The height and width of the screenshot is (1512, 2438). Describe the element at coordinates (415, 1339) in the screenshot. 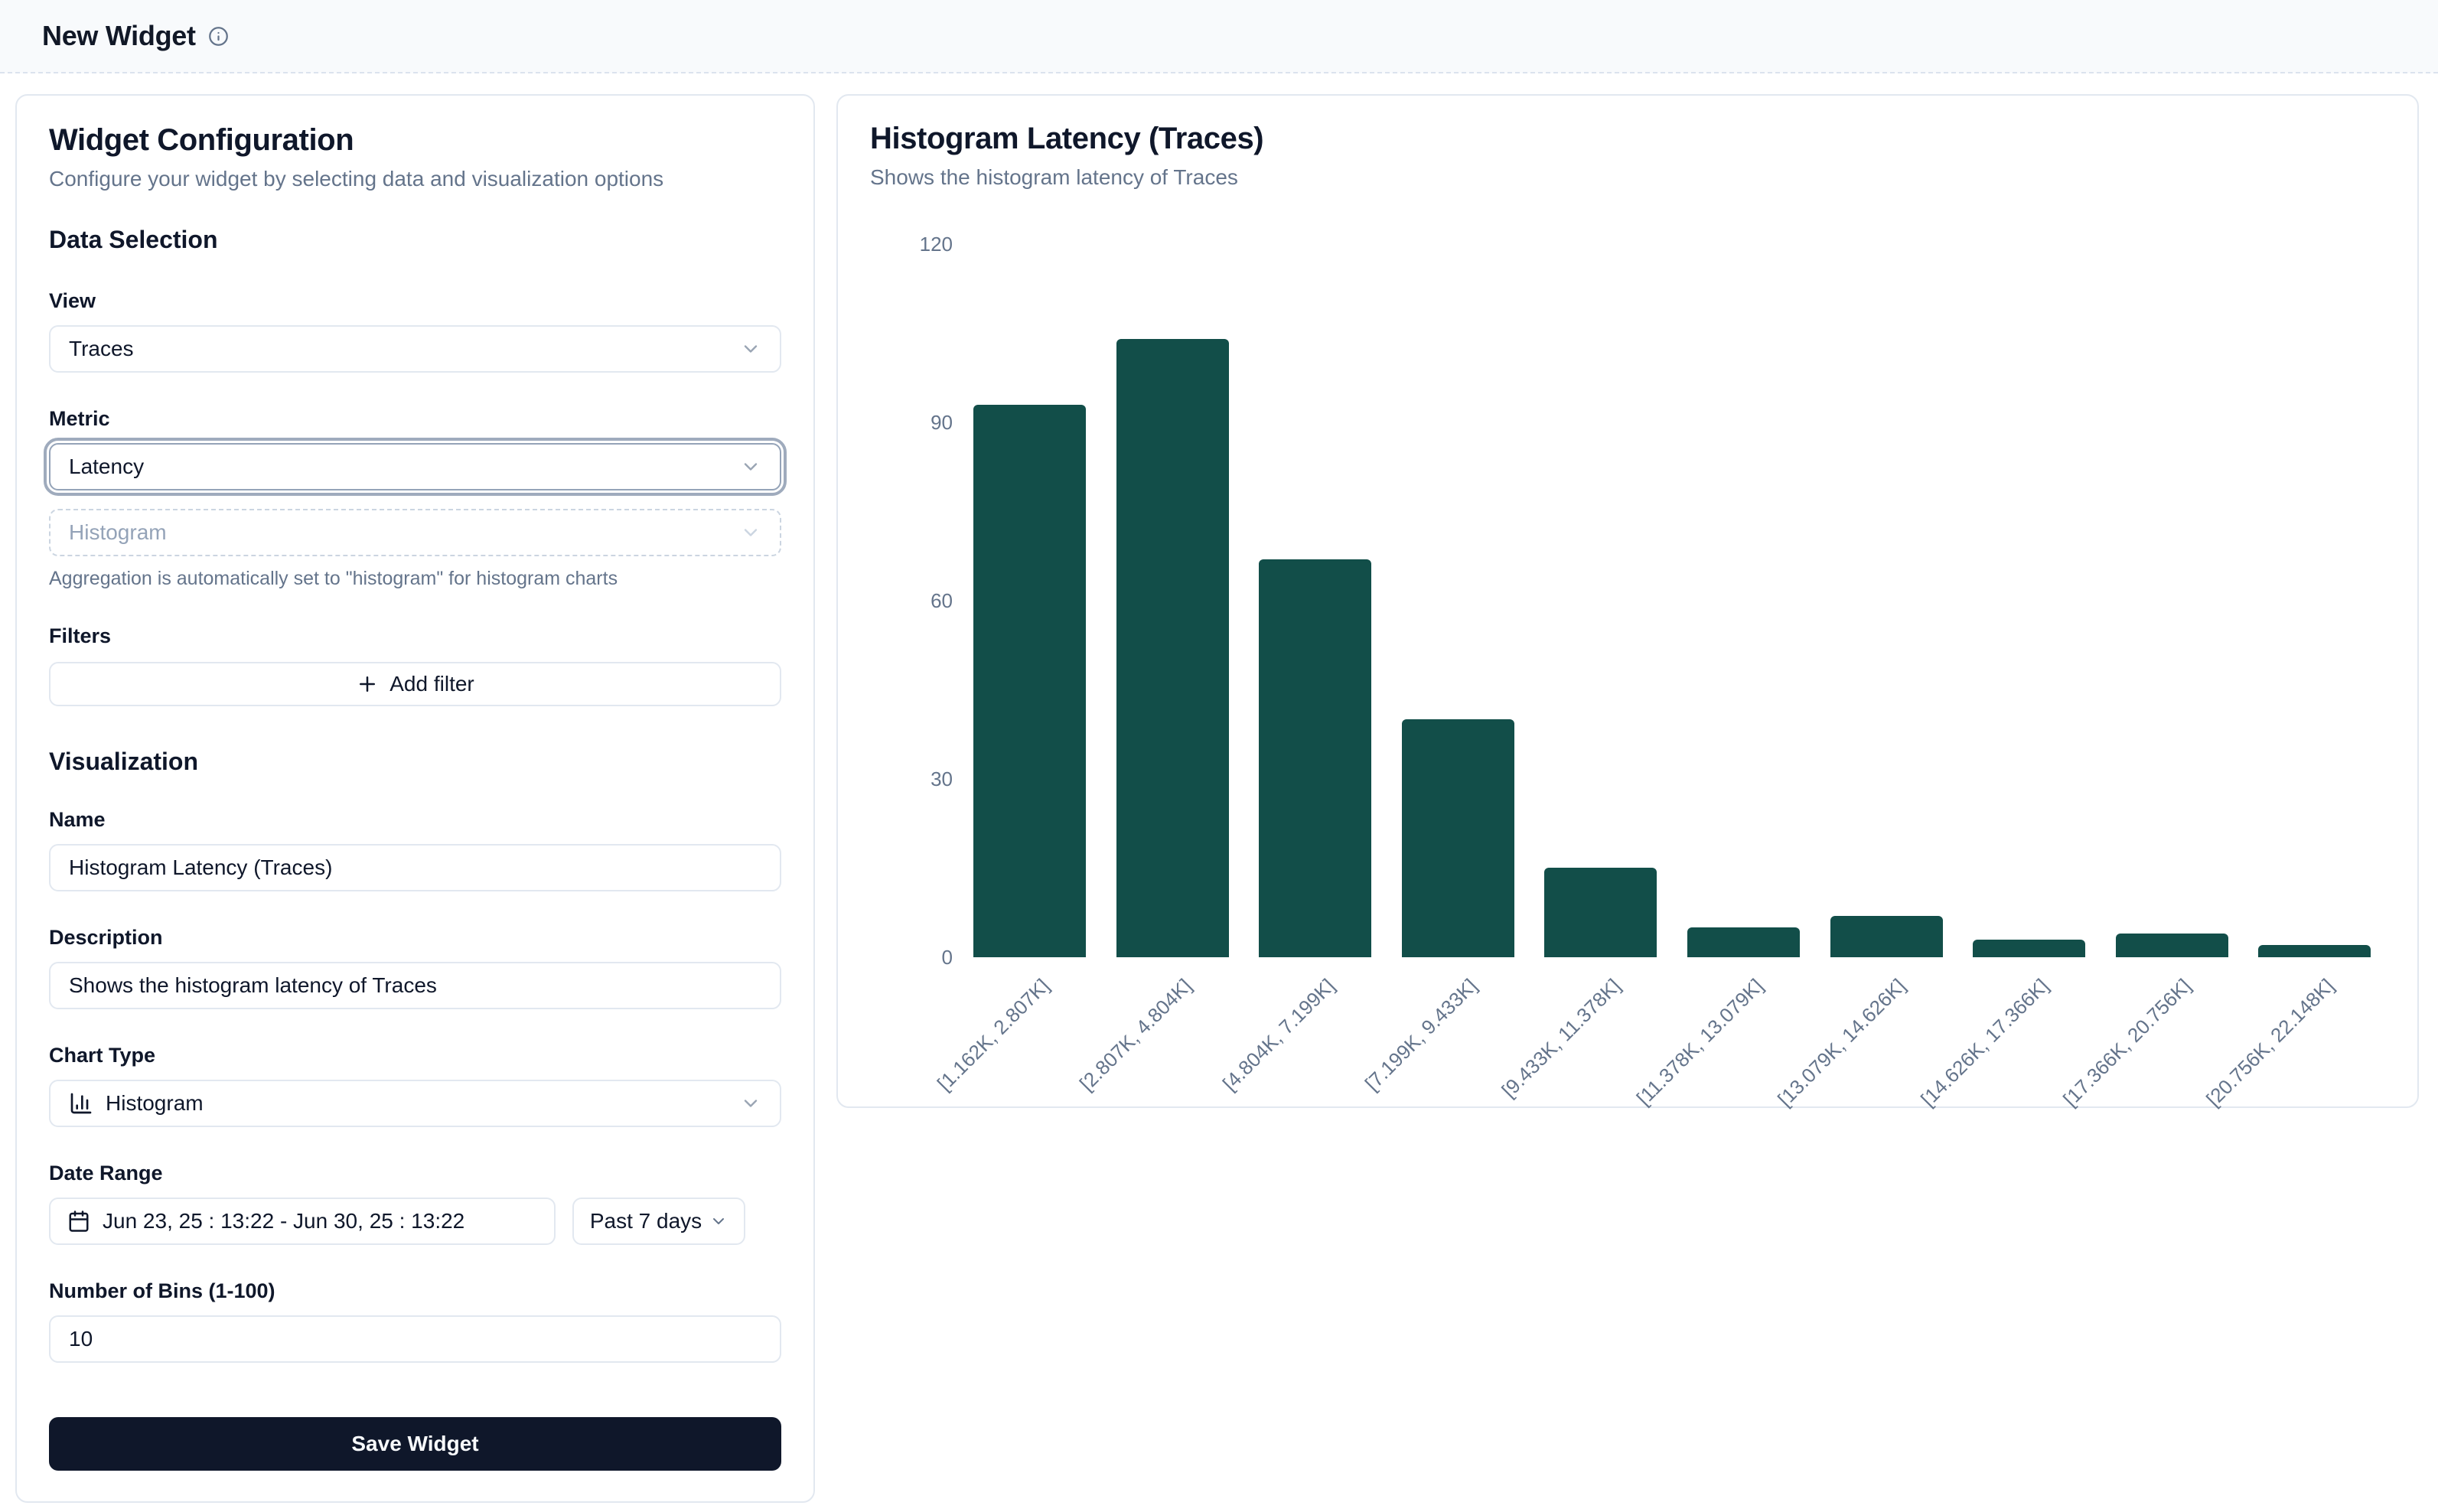

I see `bins-input` at that location.